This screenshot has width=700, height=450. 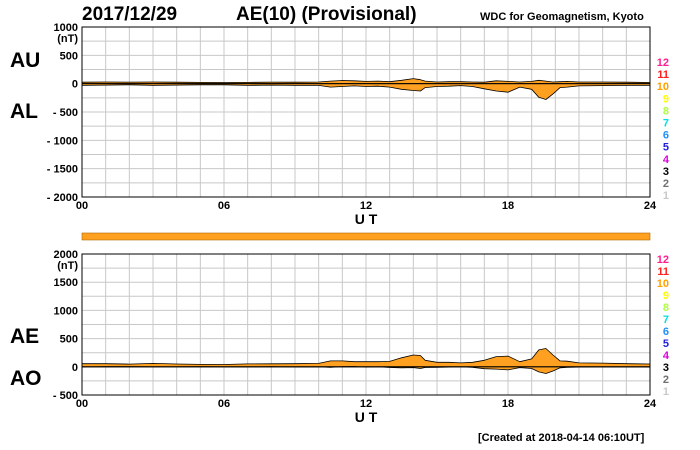 What do you see at coordinates (326, 14) in the screenshot?
I see `chart-title: AE(10) (Provisional)` at bounding box center [326, 14].